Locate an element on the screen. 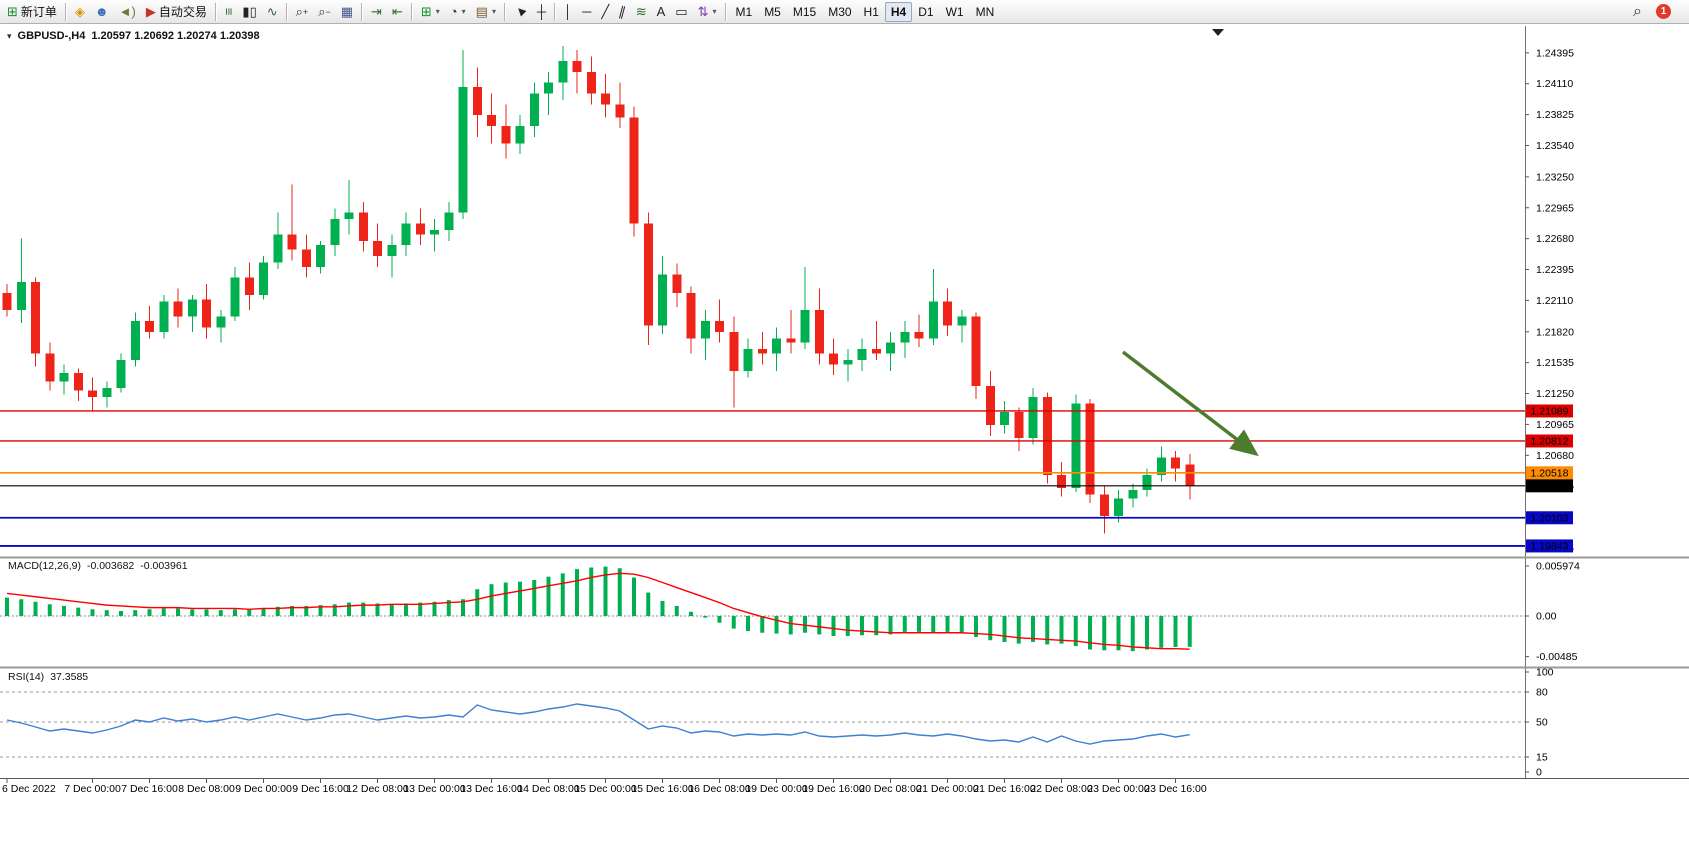 Image resolution: width=1689 pixels, height=862 pixels. timeframe-w1: W1 is located at coordinates (955, 12).